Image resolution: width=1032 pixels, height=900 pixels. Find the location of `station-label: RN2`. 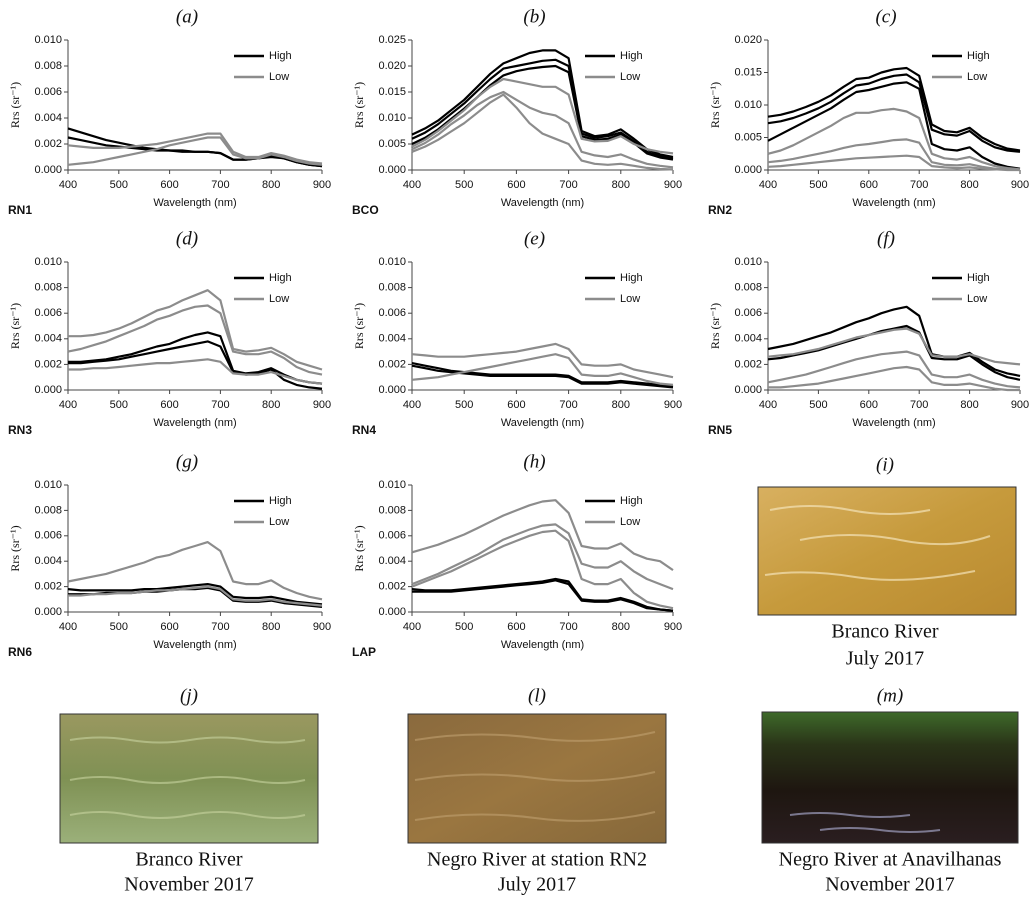

station-label: RN2 is located at coordinates (720, 210).